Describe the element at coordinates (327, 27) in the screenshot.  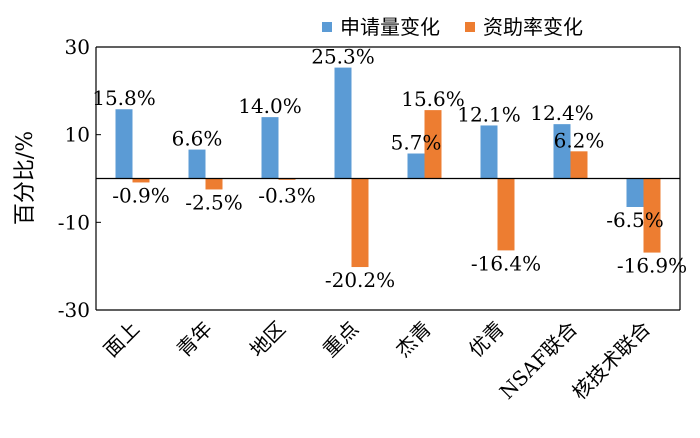
I see `legend-swatch-applications` at that location.